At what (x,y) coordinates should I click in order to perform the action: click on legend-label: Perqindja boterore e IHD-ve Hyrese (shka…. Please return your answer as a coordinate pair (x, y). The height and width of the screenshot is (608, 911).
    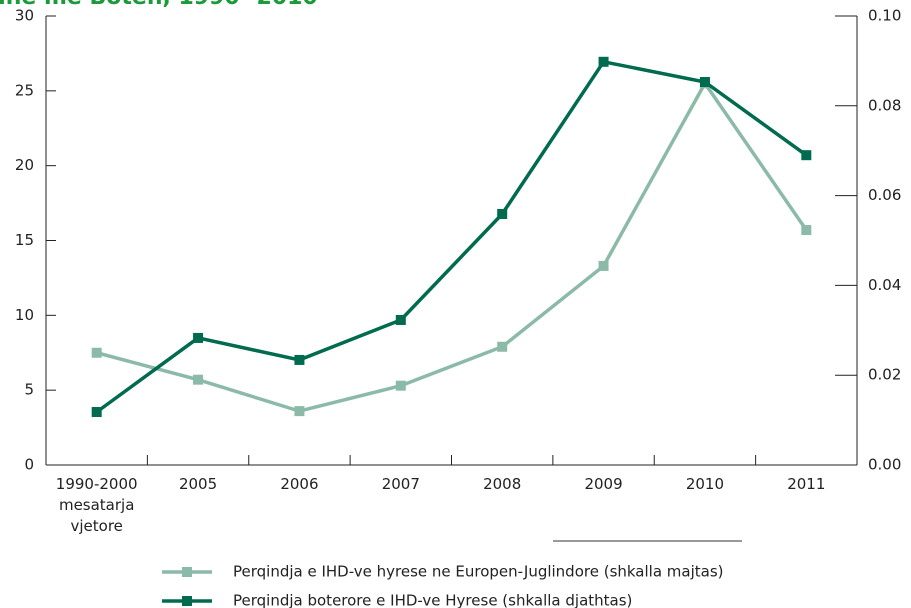
    Looking at the image, I should click on (432, 600).